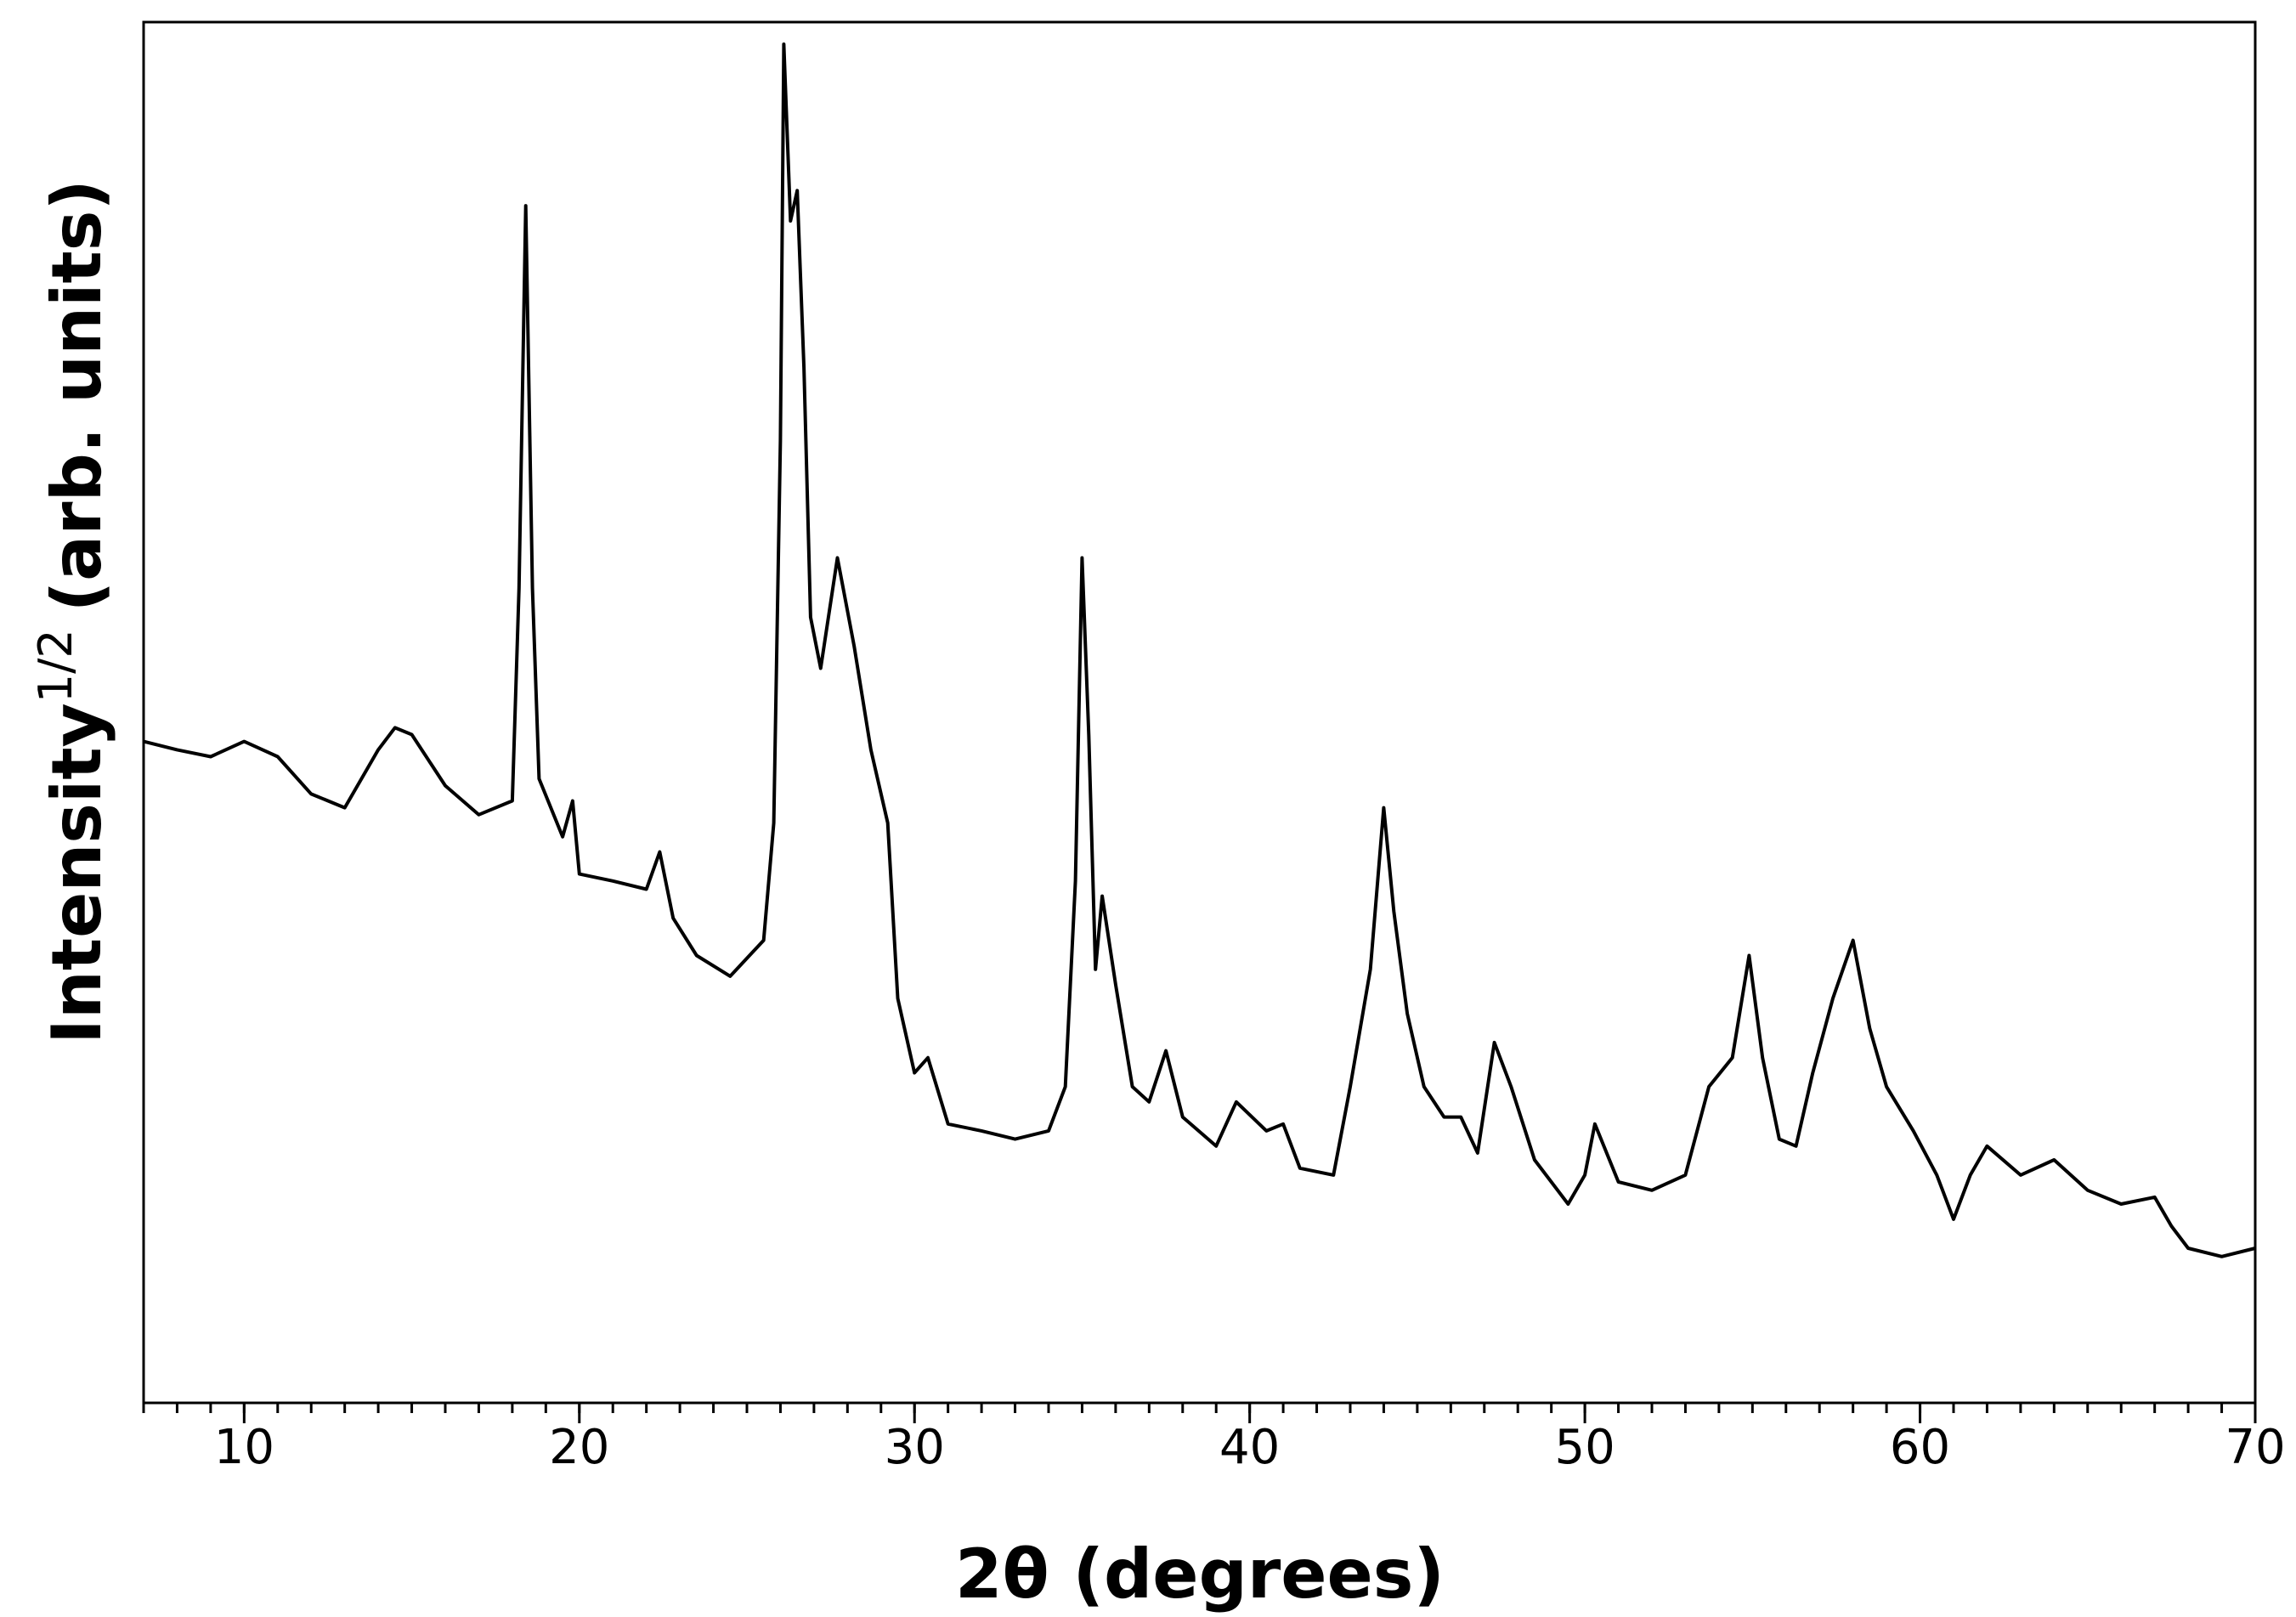 This screenshot has height=1617, width=2296. Describe the element at coordinates (2255, 1447) in the screenshot. I see `x-tick-label: 70` at that location.